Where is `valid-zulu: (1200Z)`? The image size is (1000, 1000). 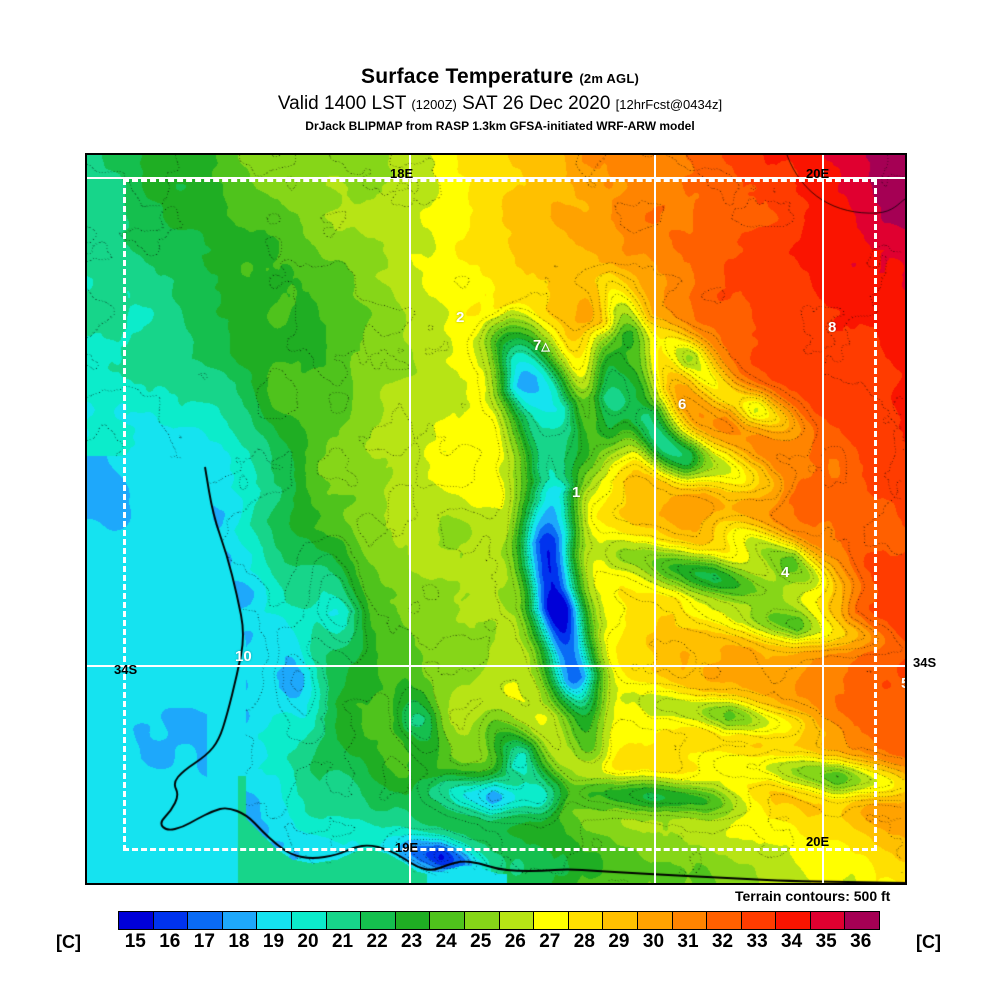
valid-zulu: (1200Z) is located at coordinates (434, 104).